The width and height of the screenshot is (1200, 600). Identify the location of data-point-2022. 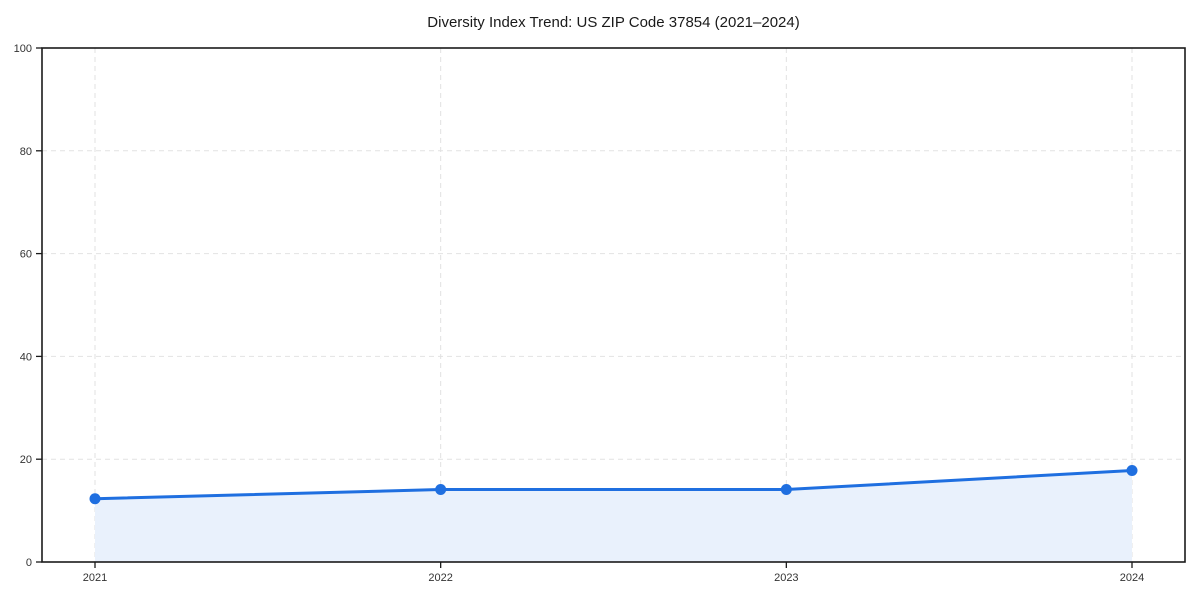
(441, 490).